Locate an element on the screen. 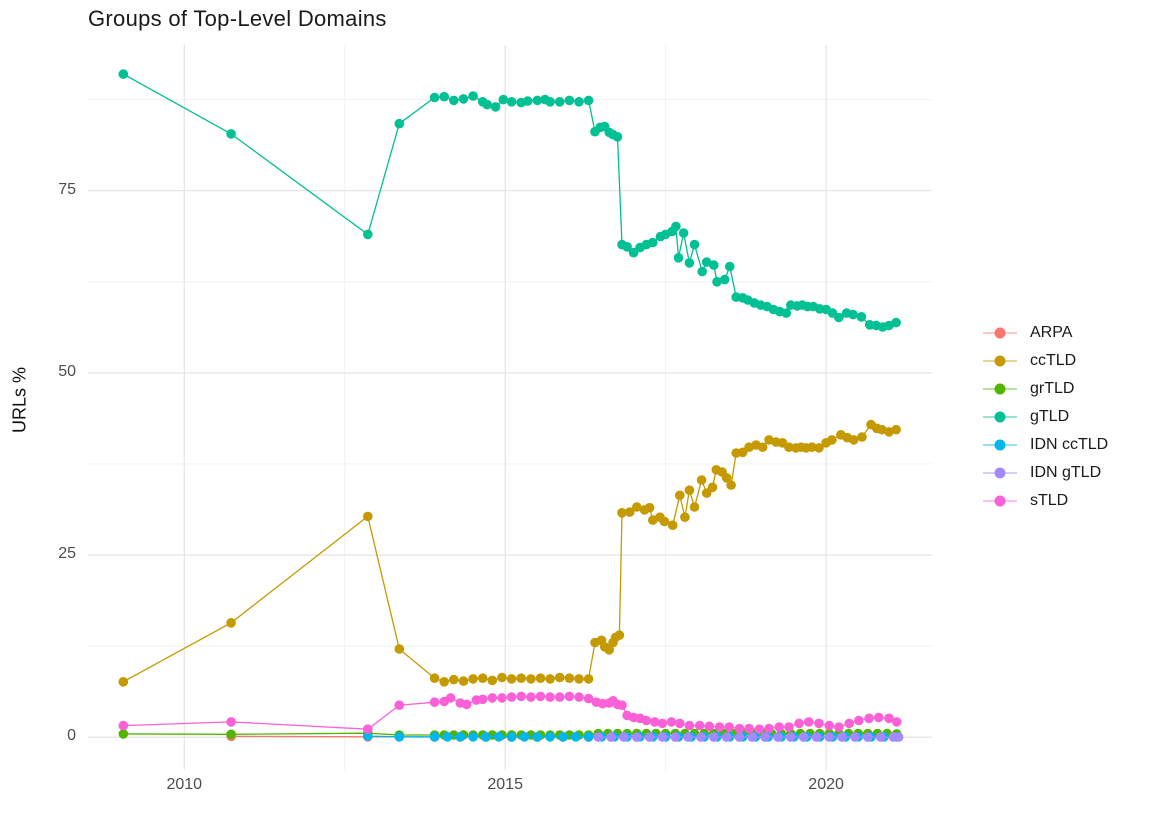 The image size is (1164, 827). y-tick-label: 0 is located at coordinates (71, 736).